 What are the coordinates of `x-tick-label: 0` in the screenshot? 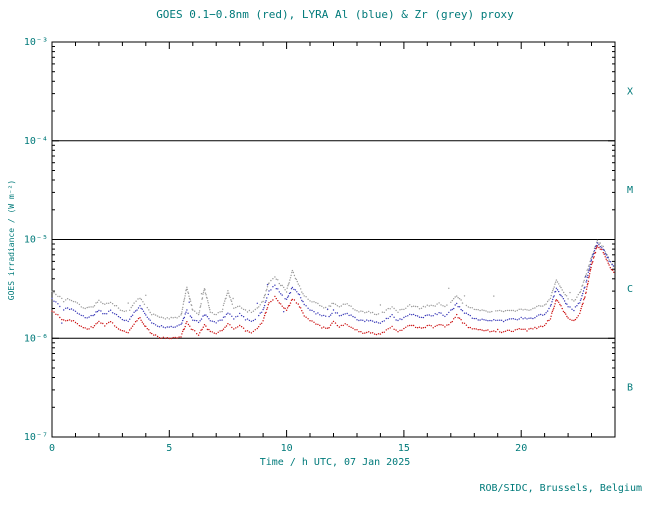 It's located at (52, 448).